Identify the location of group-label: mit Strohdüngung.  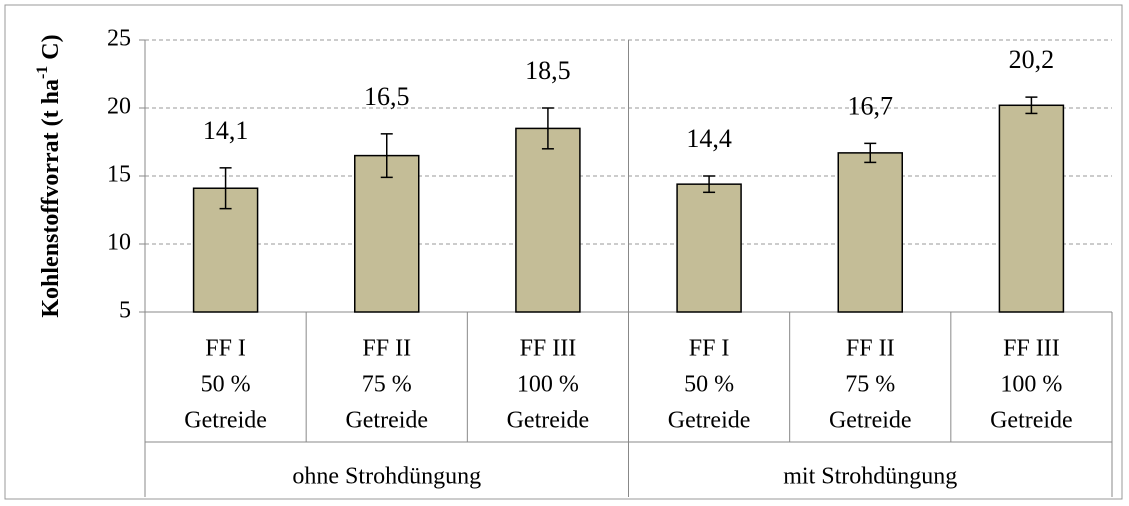
(870, 477).